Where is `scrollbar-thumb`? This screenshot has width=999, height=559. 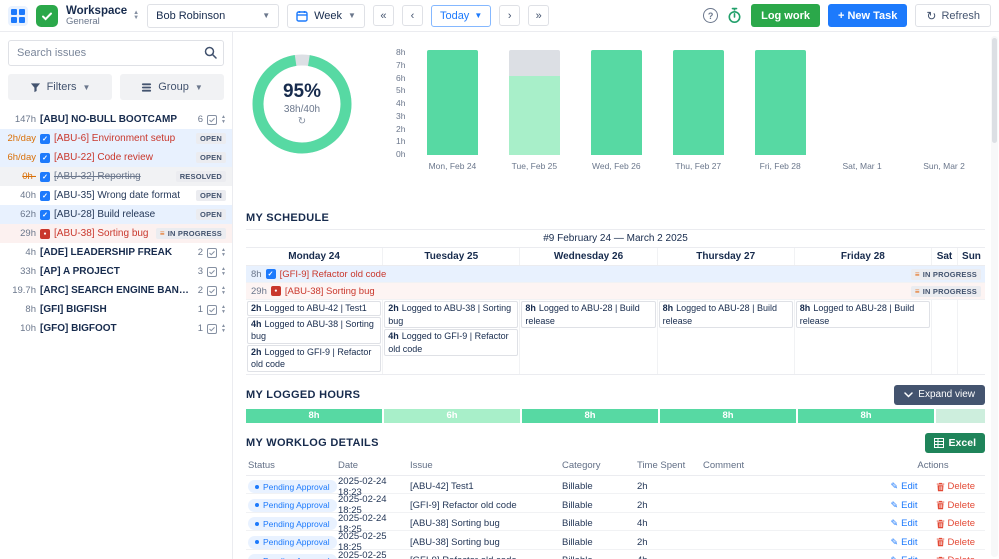
scrollbar-thumb is located at coordinates (994, 90).